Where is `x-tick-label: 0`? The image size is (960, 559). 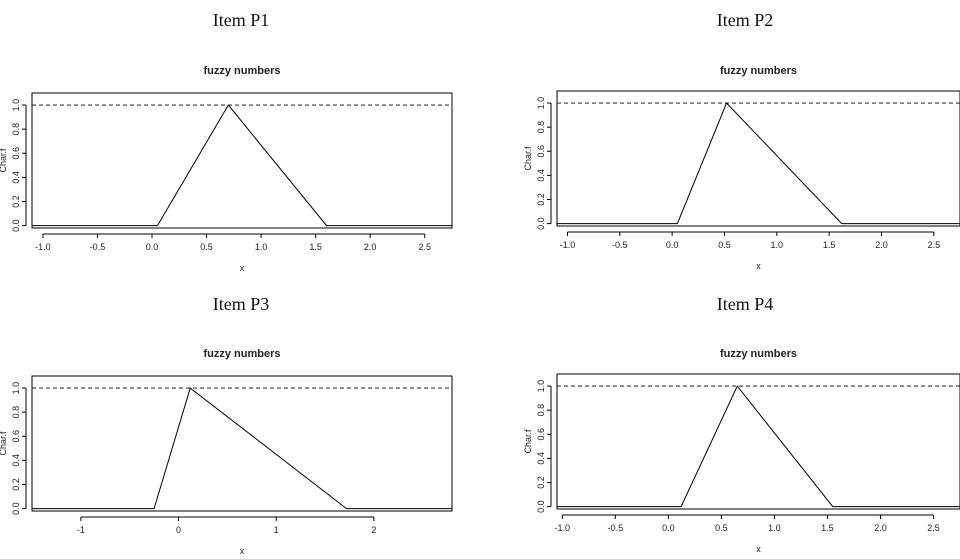
x-tick-label: 0 is located at coordinates (178, 530).